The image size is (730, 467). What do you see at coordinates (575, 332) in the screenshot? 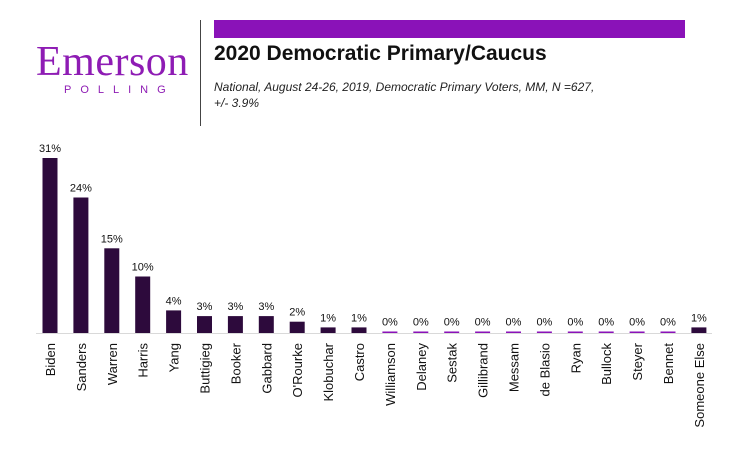
I see `bar-ryan` at bounding box center [575, 332].